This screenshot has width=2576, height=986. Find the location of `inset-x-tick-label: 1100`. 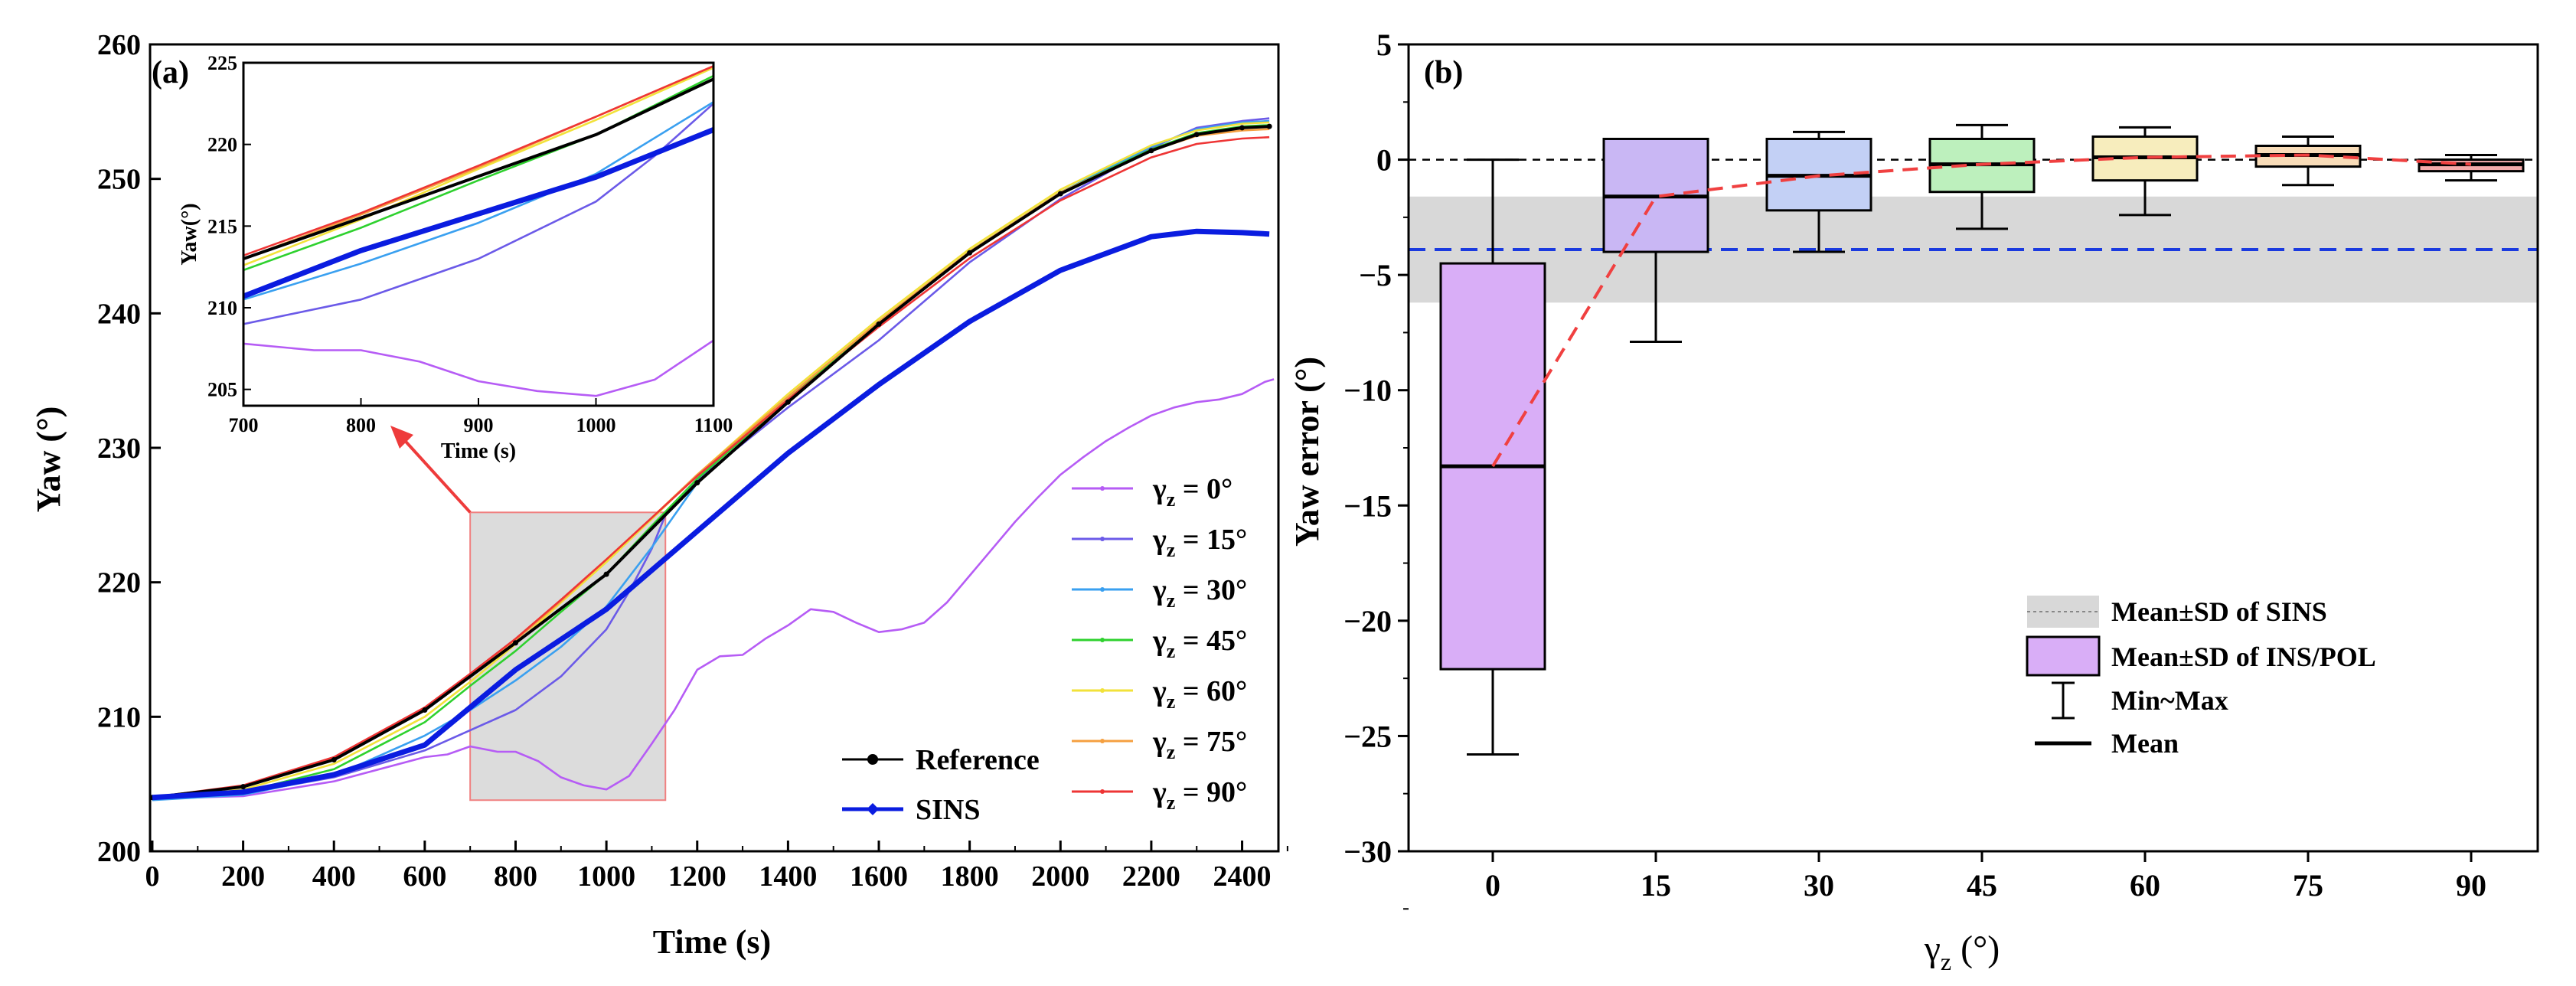

inset-x-tick-label: 1100 is located at coordinates (713, 425).